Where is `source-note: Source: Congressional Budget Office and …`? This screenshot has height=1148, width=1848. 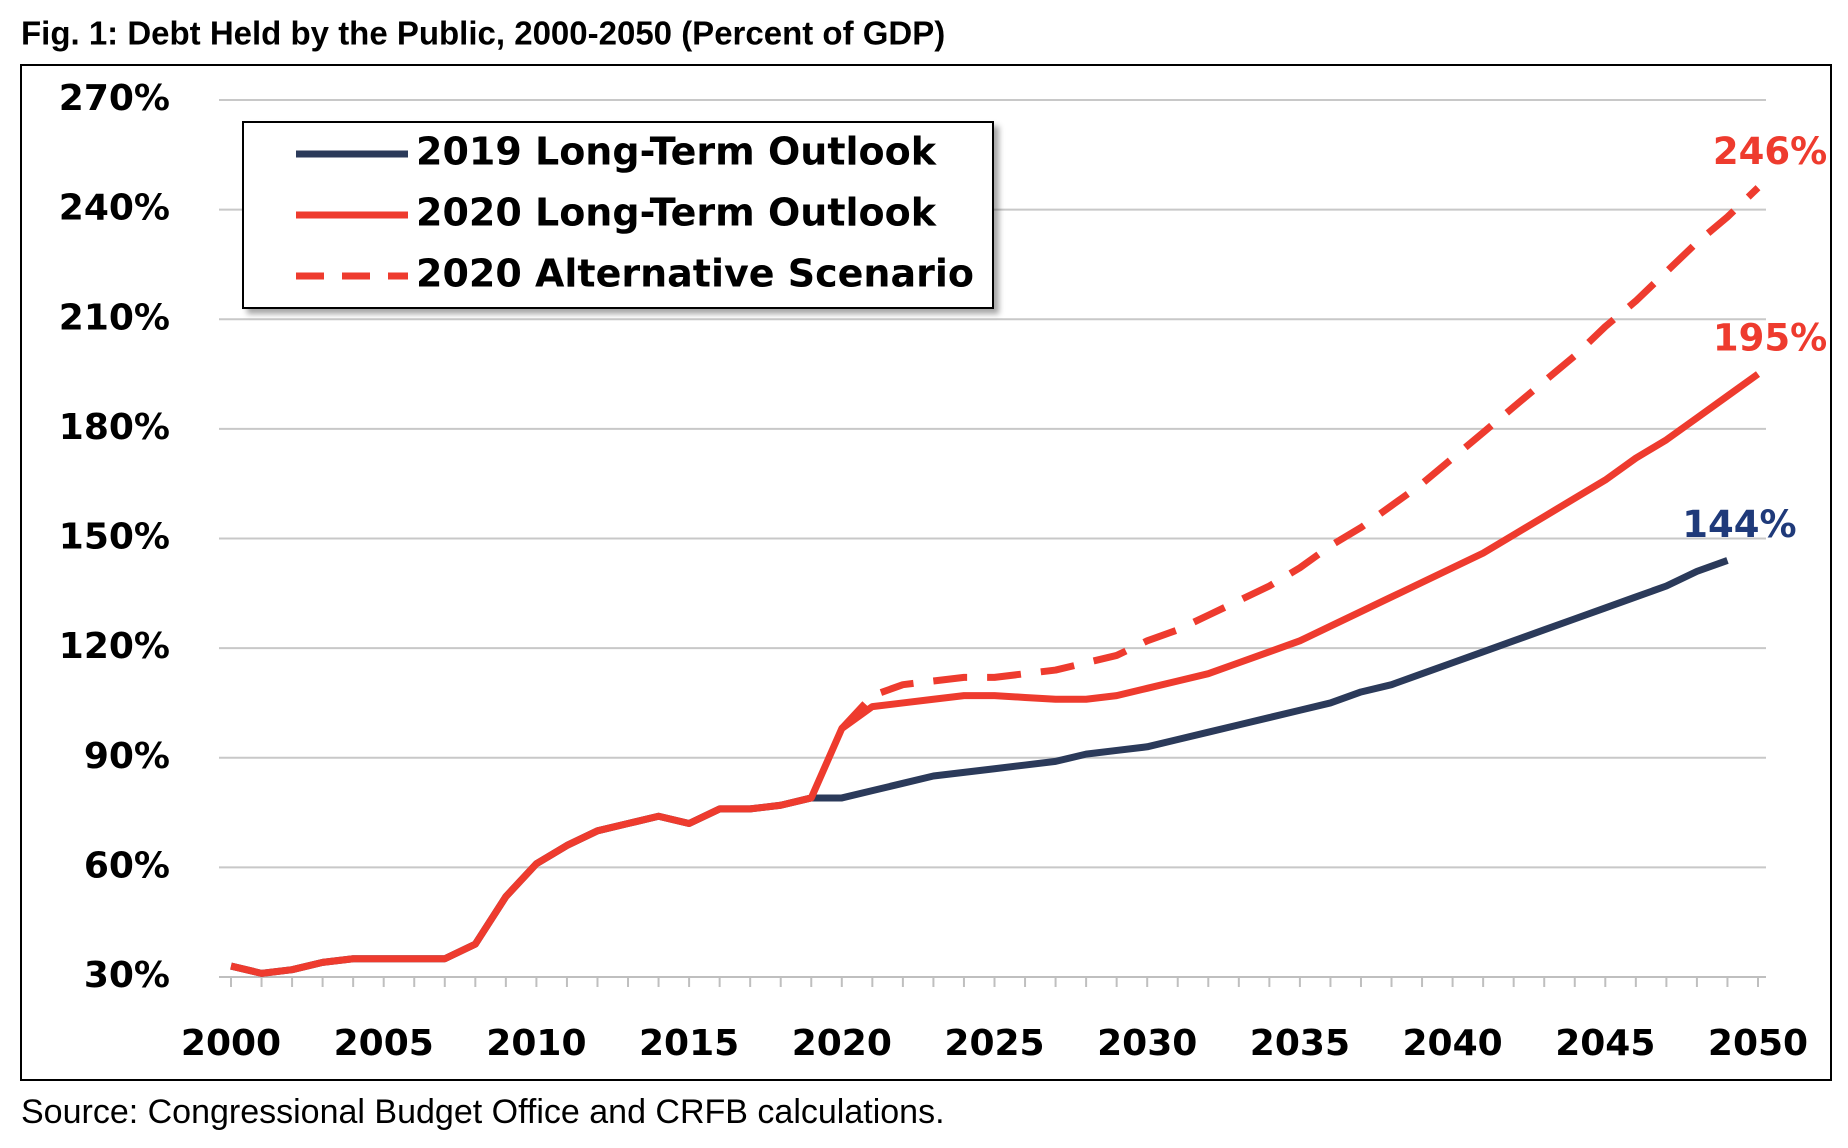 source-note: Source: Congressional Budget Office and … is located at coordinates (483, 1112).